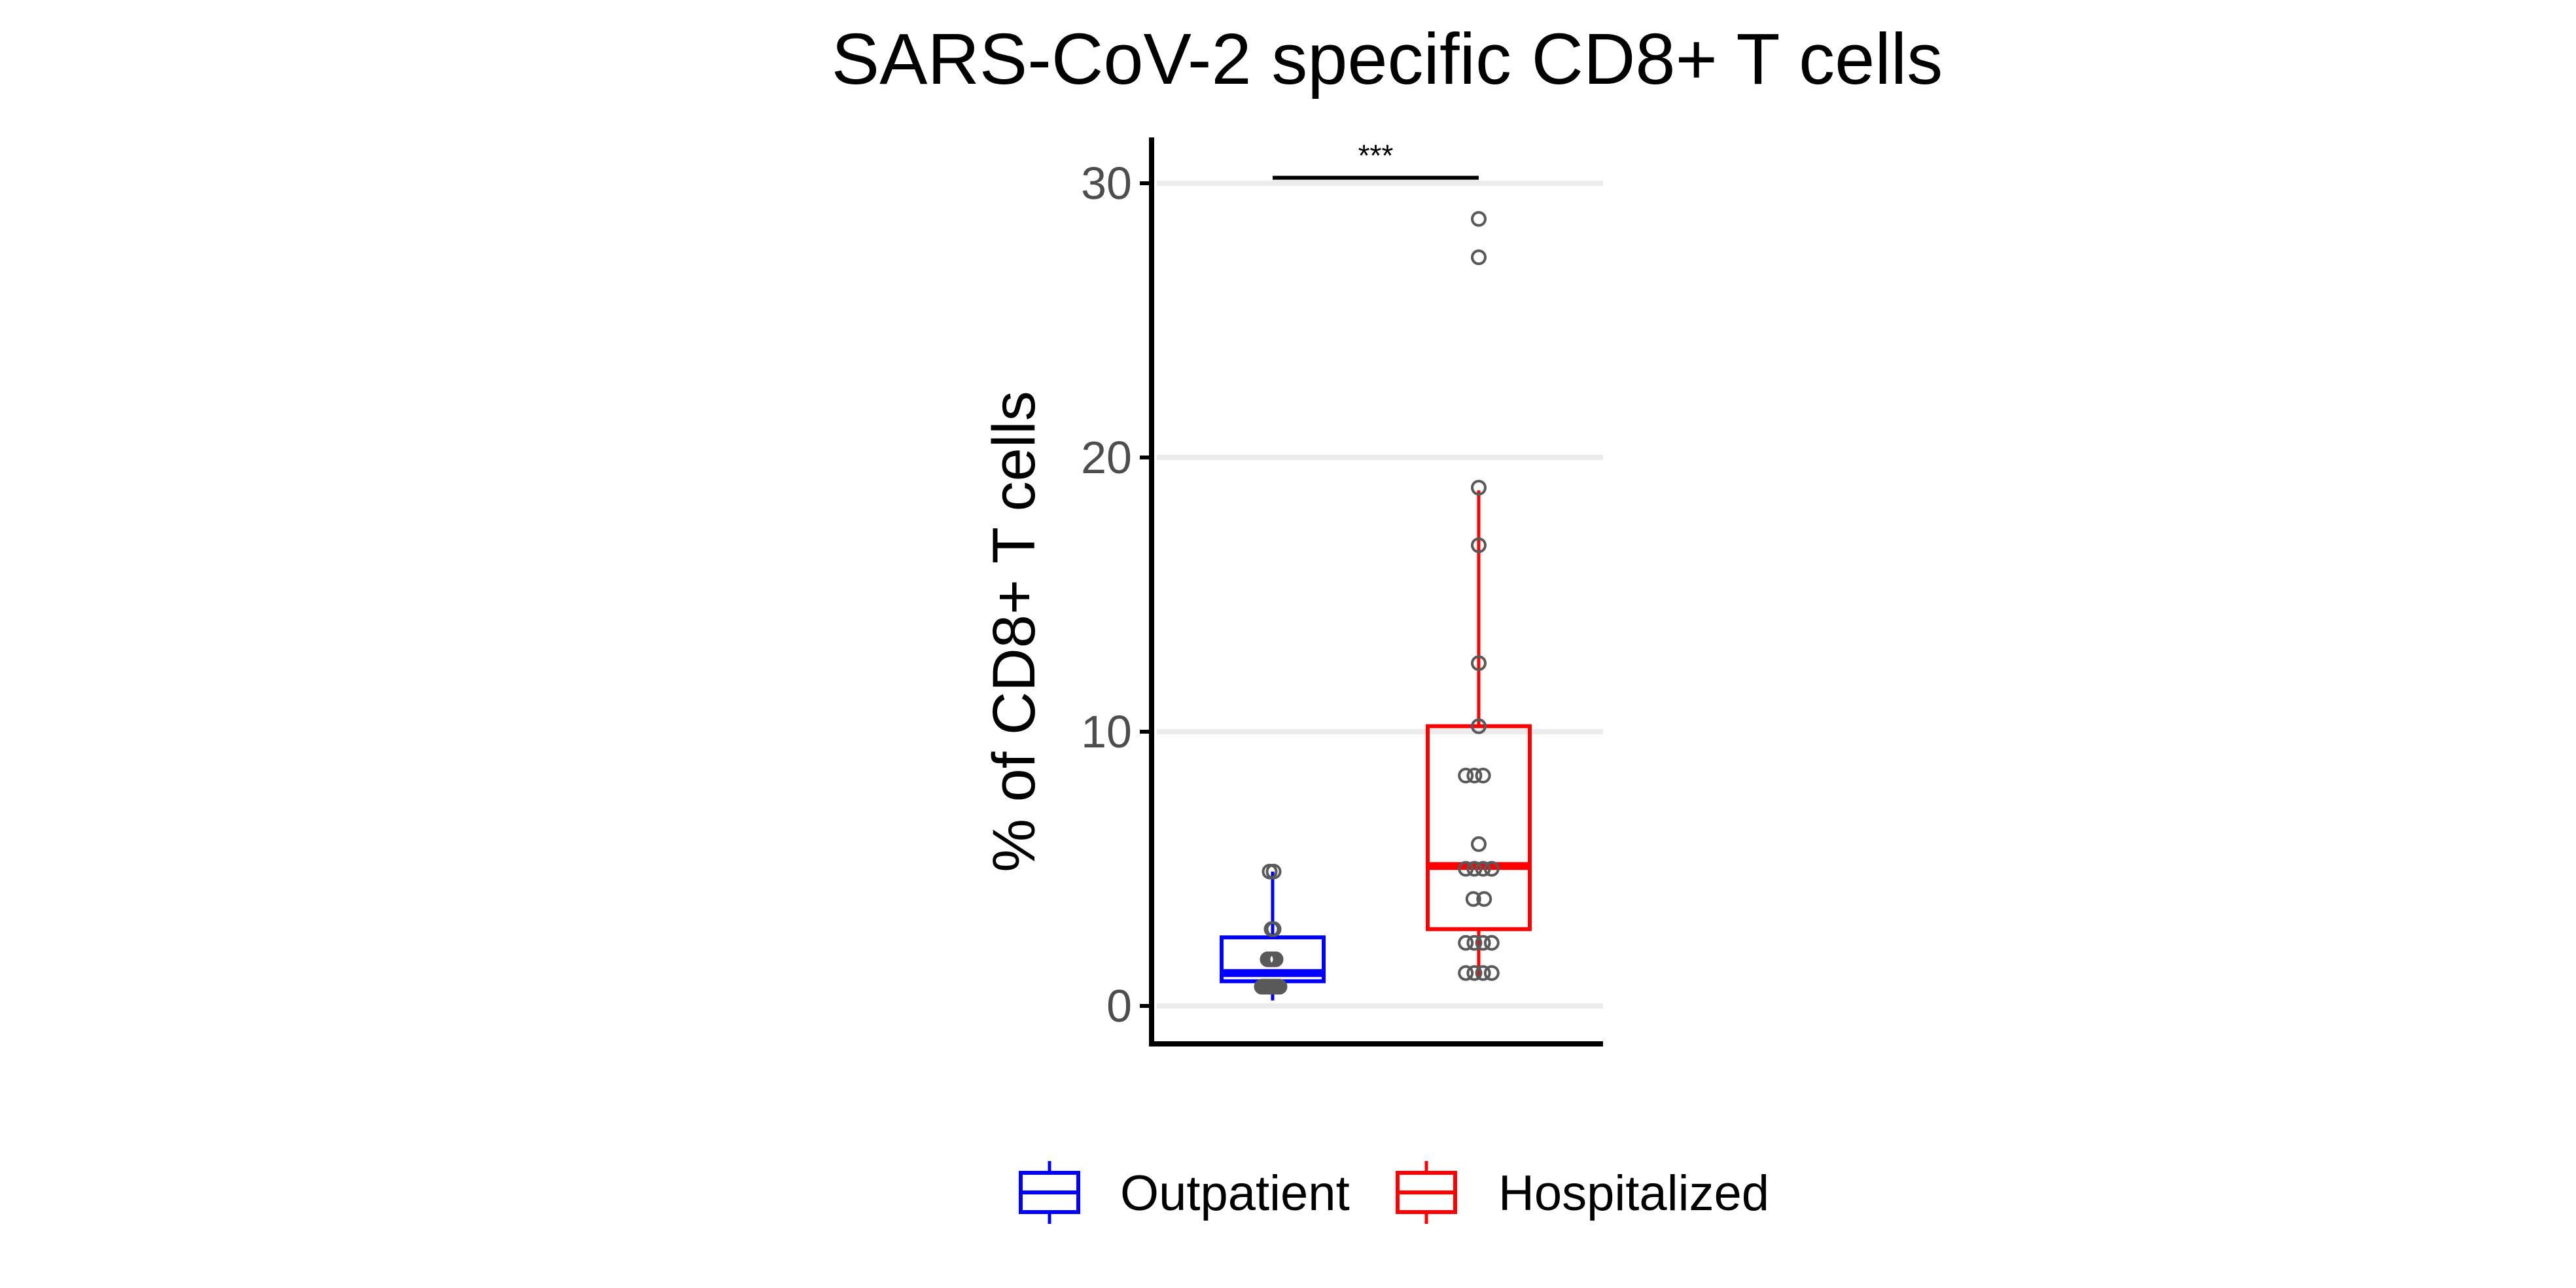 The height and width of the screenshot is (1288, 2576). What do you see at coordinates (1376, 156) in the screenshot?
I see `significance-label: ***` at bounding box center [1376, 156].